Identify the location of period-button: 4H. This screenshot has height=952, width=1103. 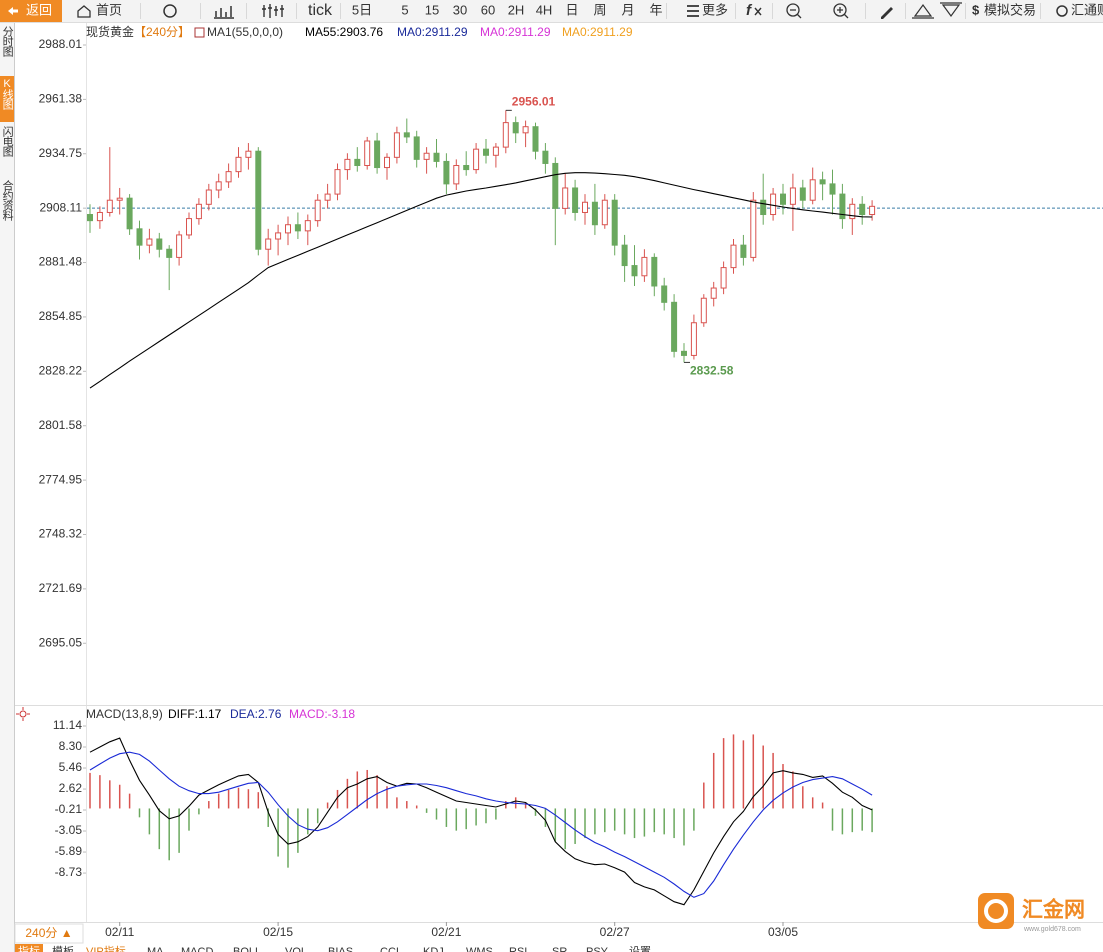
(544, 9).